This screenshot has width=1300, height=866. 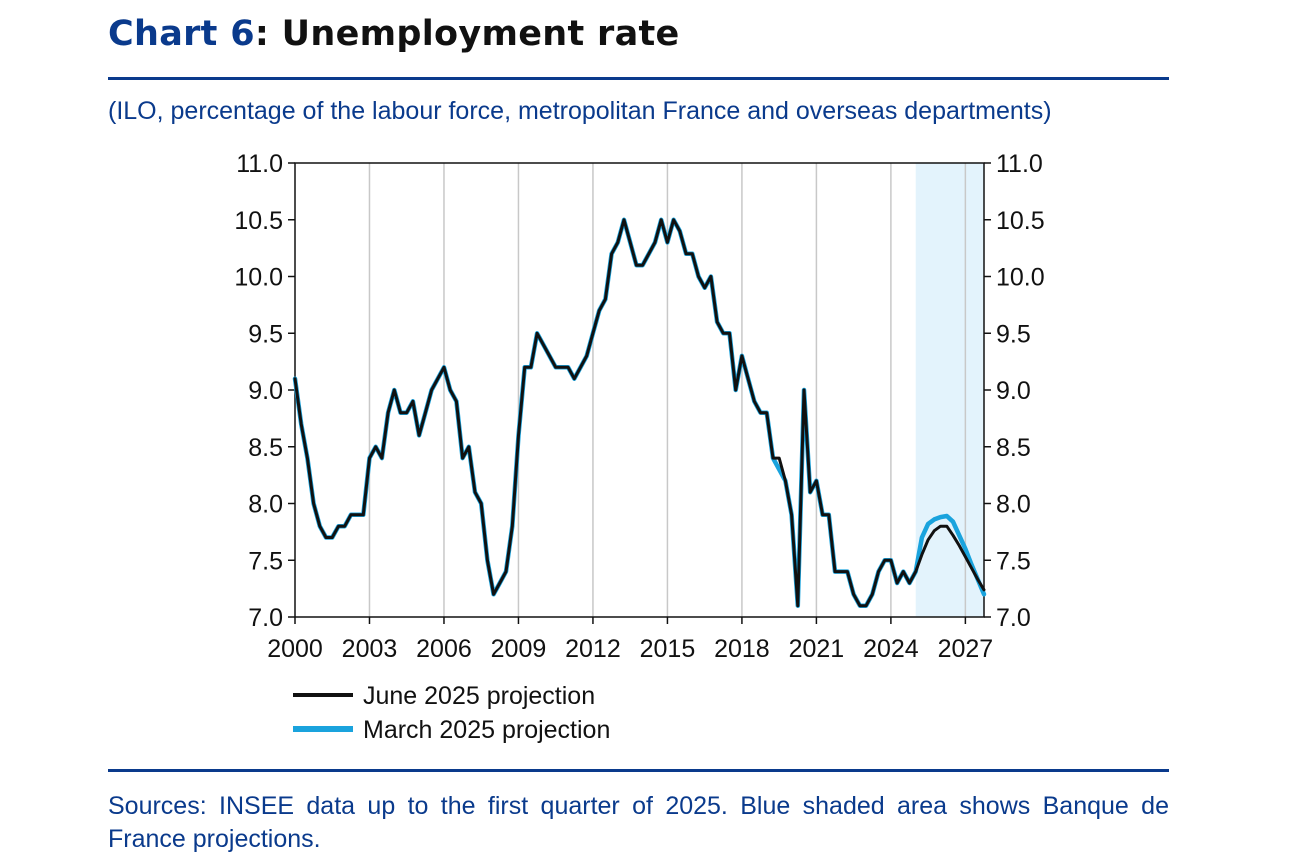 I want to click on chart-title: Chart 6: Unemployment rate, so click(x=394, y=34).